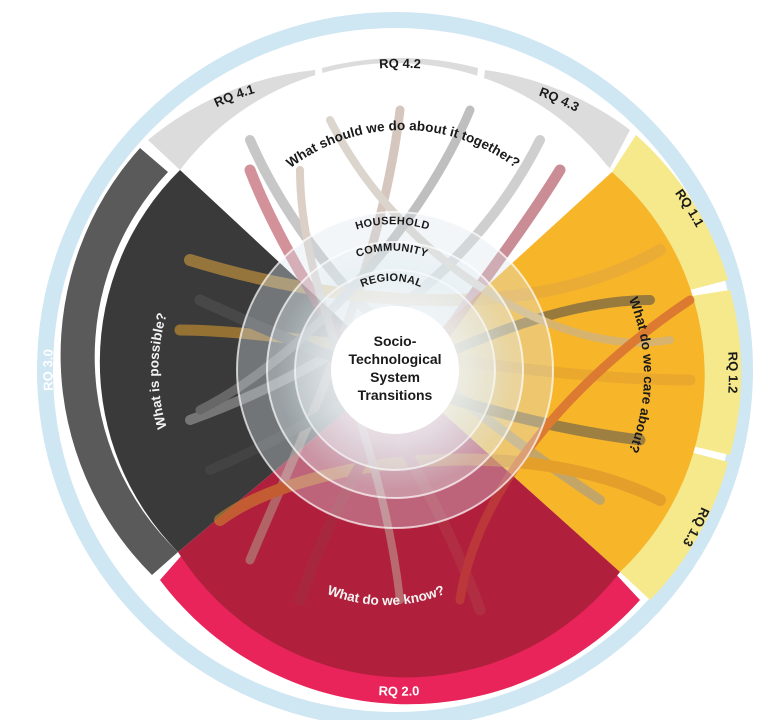  What do you see at coordinates (392, 251) in the screenshot?
I see `level-community: COMMUNITY` at bounding box center [392, 251].